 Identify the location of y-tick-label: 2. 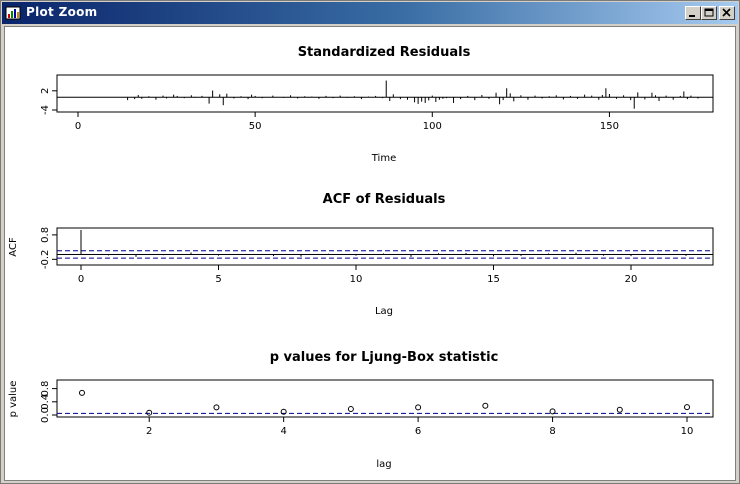
(45, 91).